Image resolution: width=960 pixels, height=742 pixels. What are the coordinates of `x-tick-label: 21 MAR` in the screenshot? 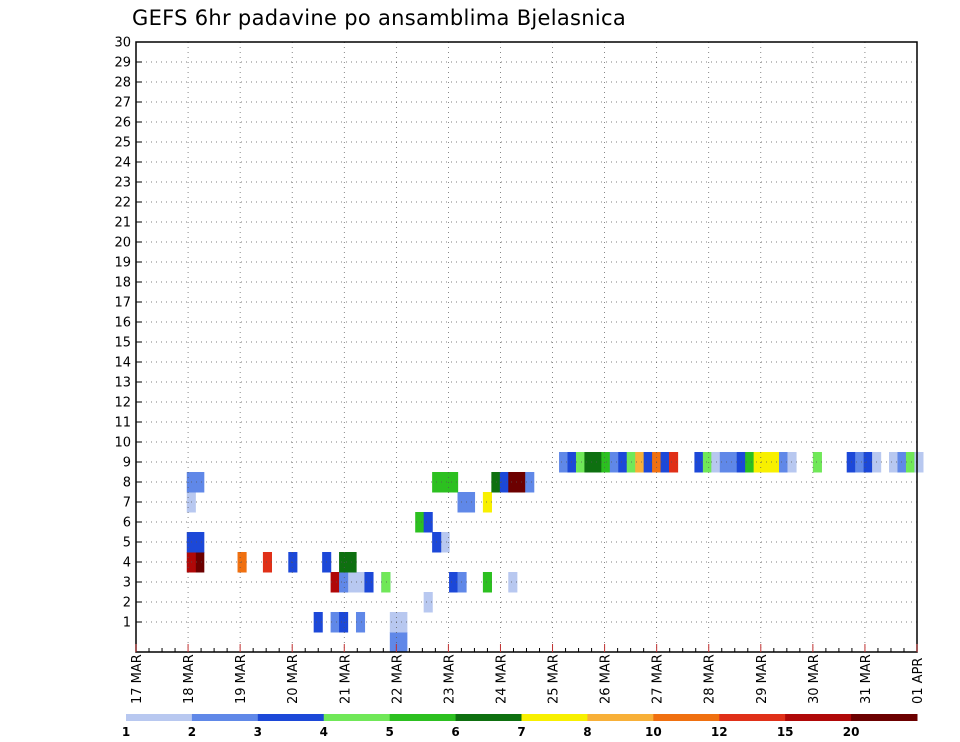 It's located at (345, 679).